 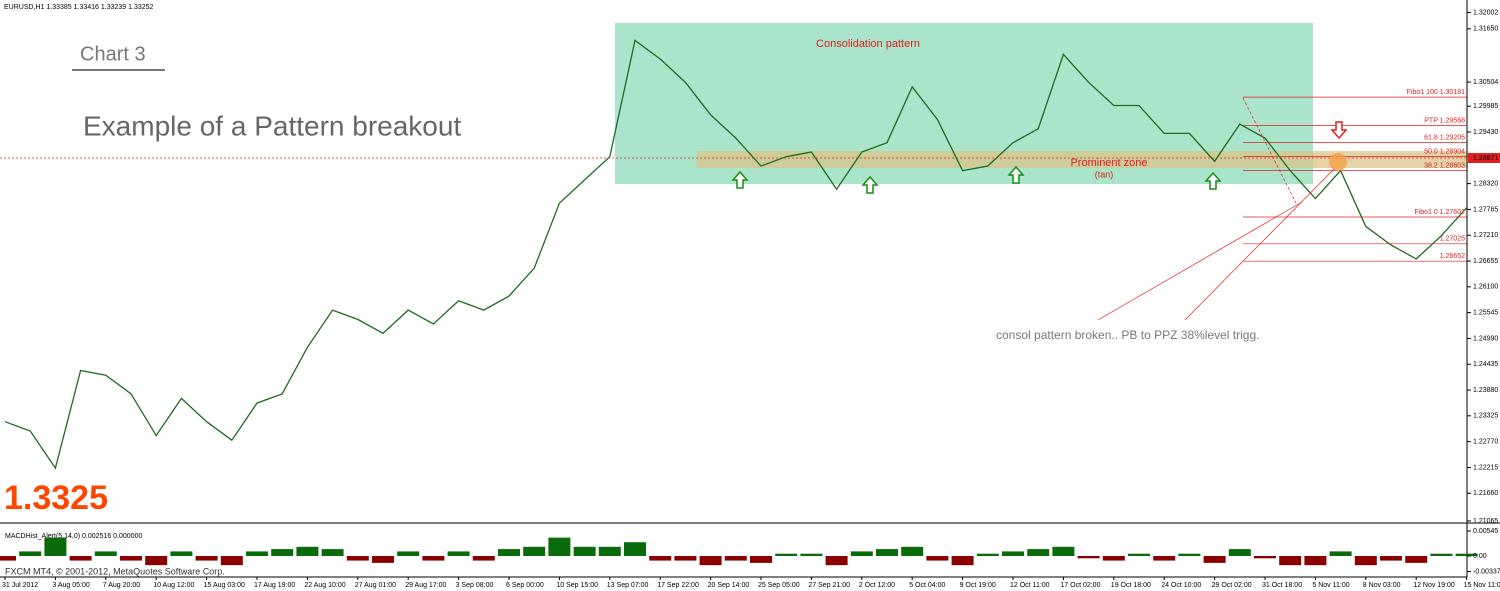 I want to click on x-tick-label: 25 Sep 05:00, so click(x=779, y=585).